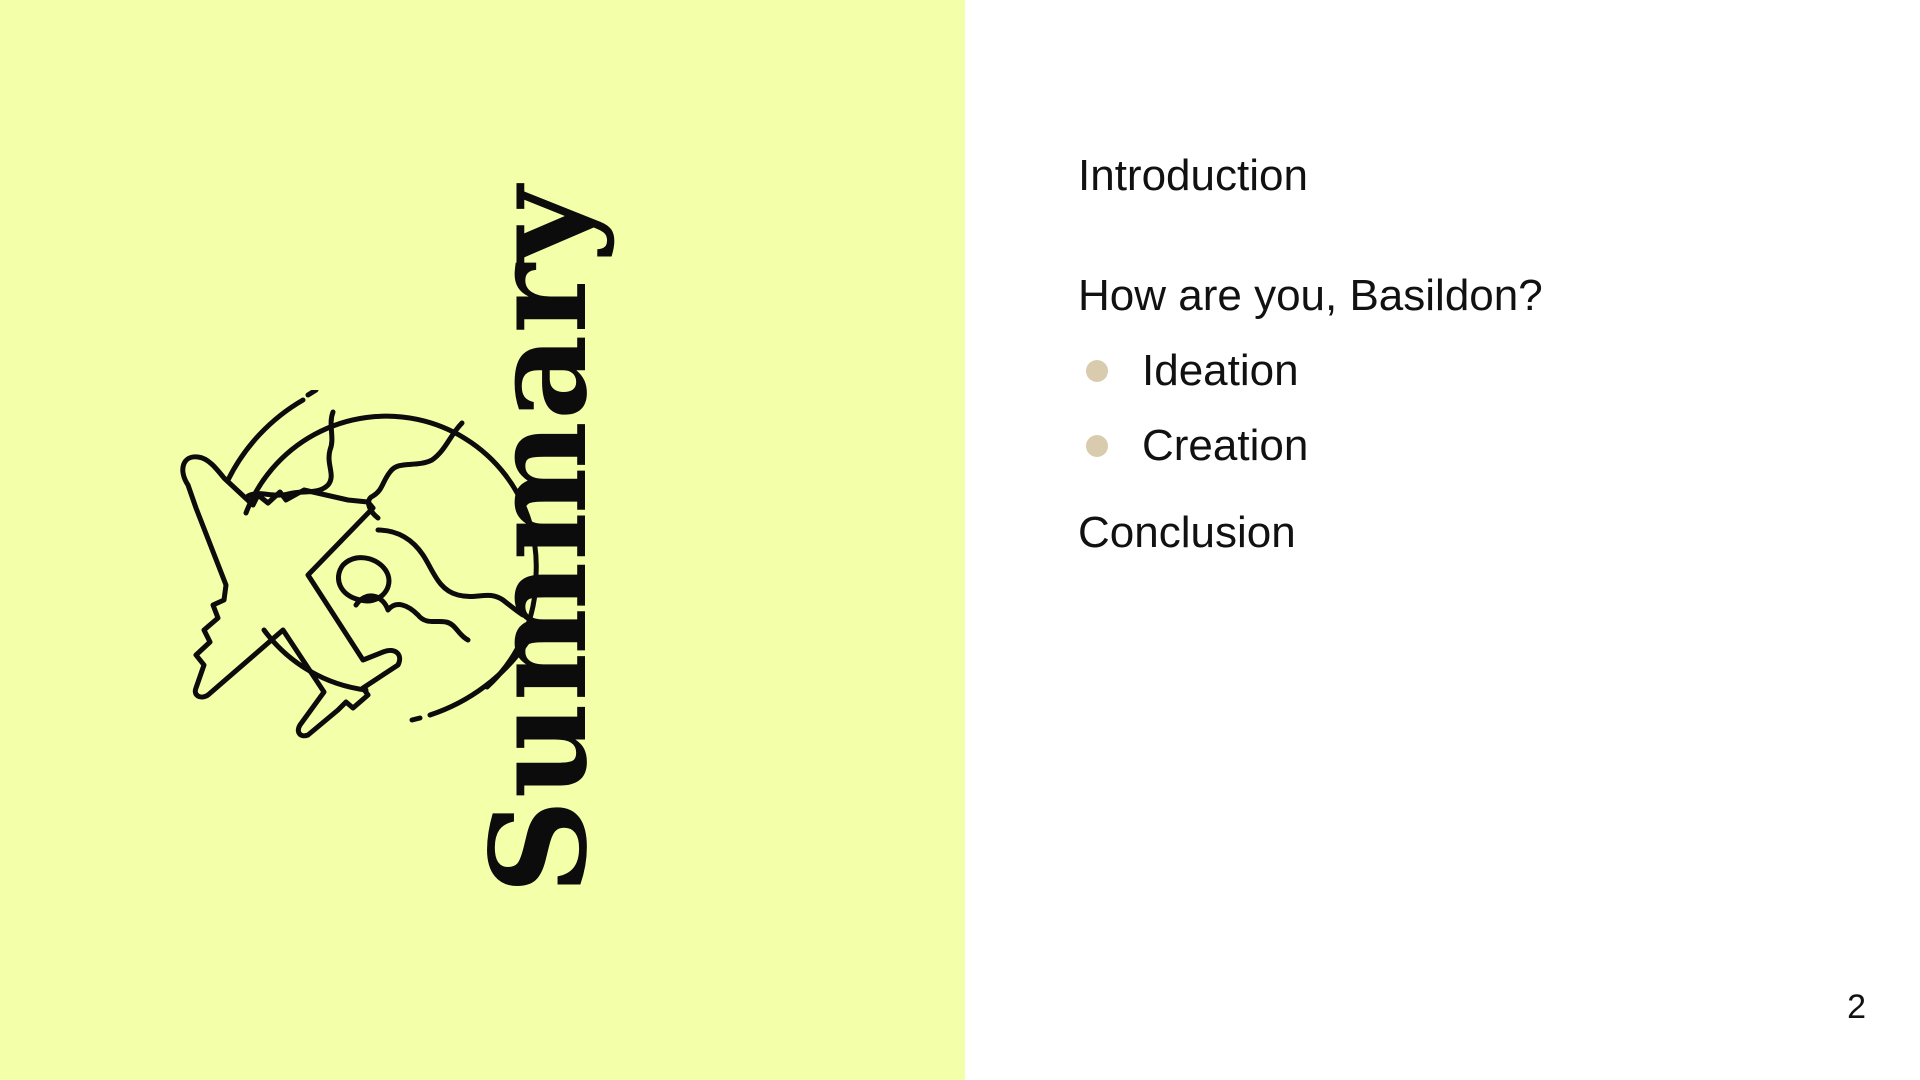 The width and height of the screenshot is (1920, 1080). I want to click on agenda-bullet-list: Ideation Creation, so click(1468, 409).